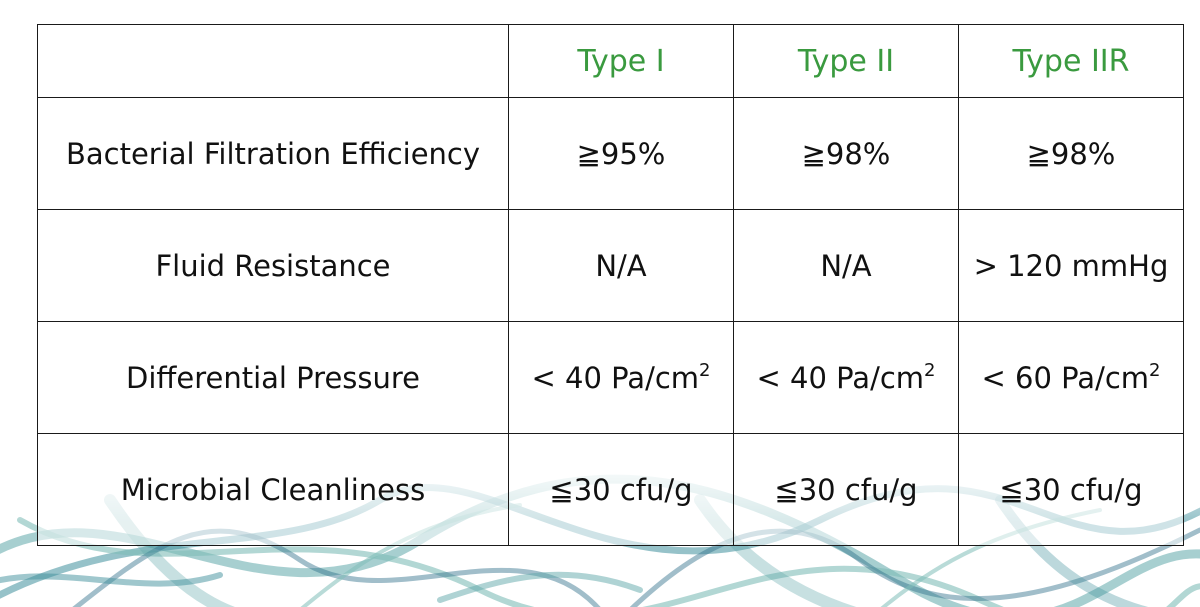 This screenshot has height=607, width=1200. I want to click on cell-value: ≧95%, so click(621, 153).